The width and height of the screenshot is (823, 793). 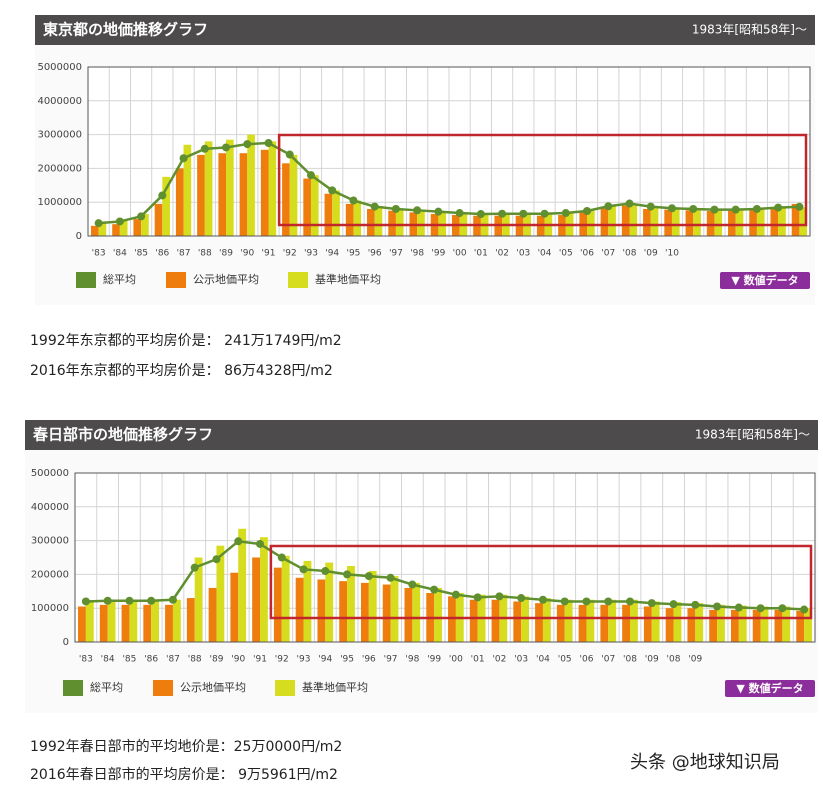 I want to click on note-text: 2016年东京都的平均房价是： 86万4328円/m2, so click(x=181, y=371).